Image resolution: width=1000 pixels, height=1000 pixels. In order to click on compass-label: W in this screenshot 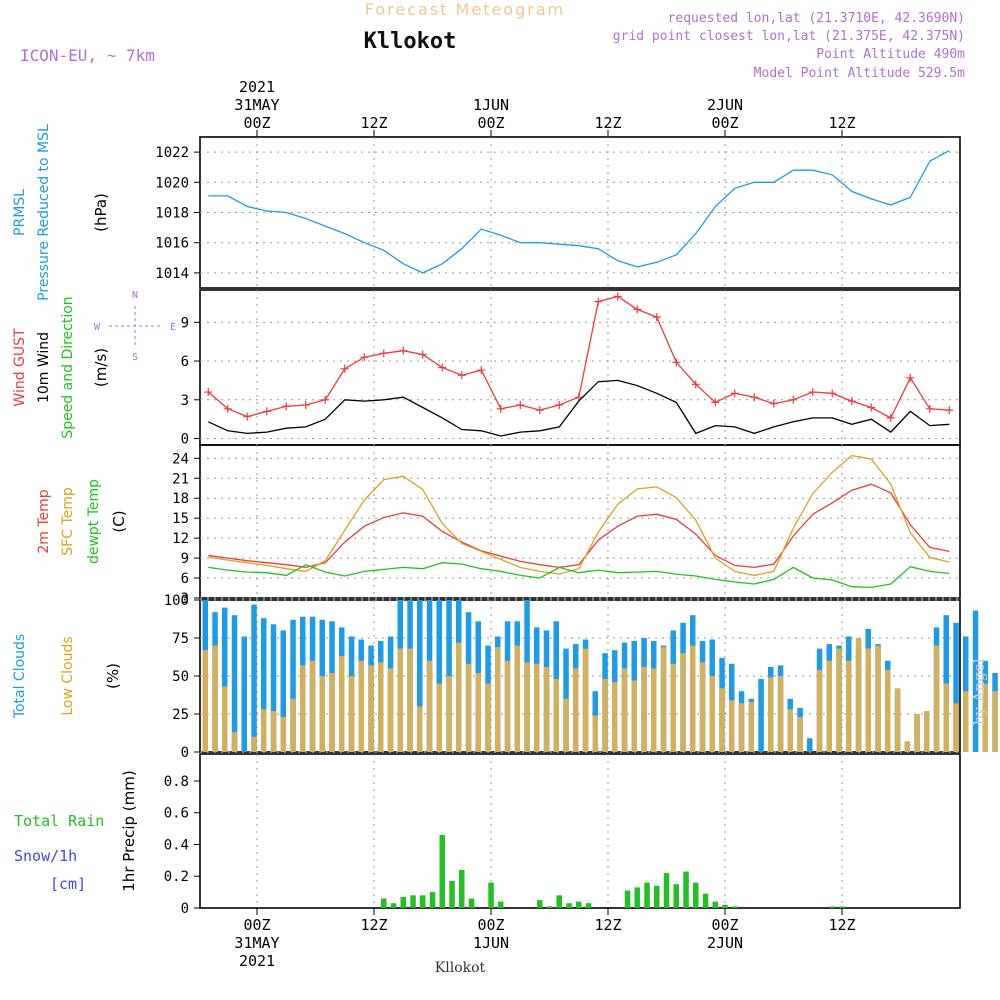, I will do `click(97, 327)`.